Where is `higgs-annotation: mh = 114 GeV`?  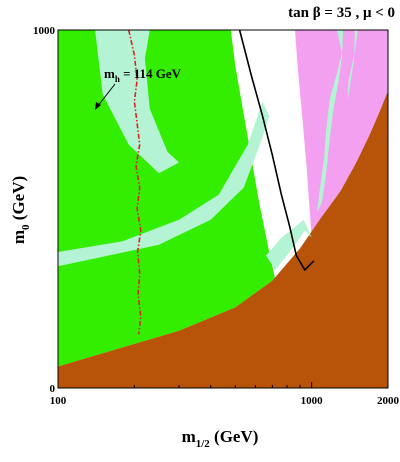
higgs-annotation: mh = 114 GeV is located at coordinates (138, 88).